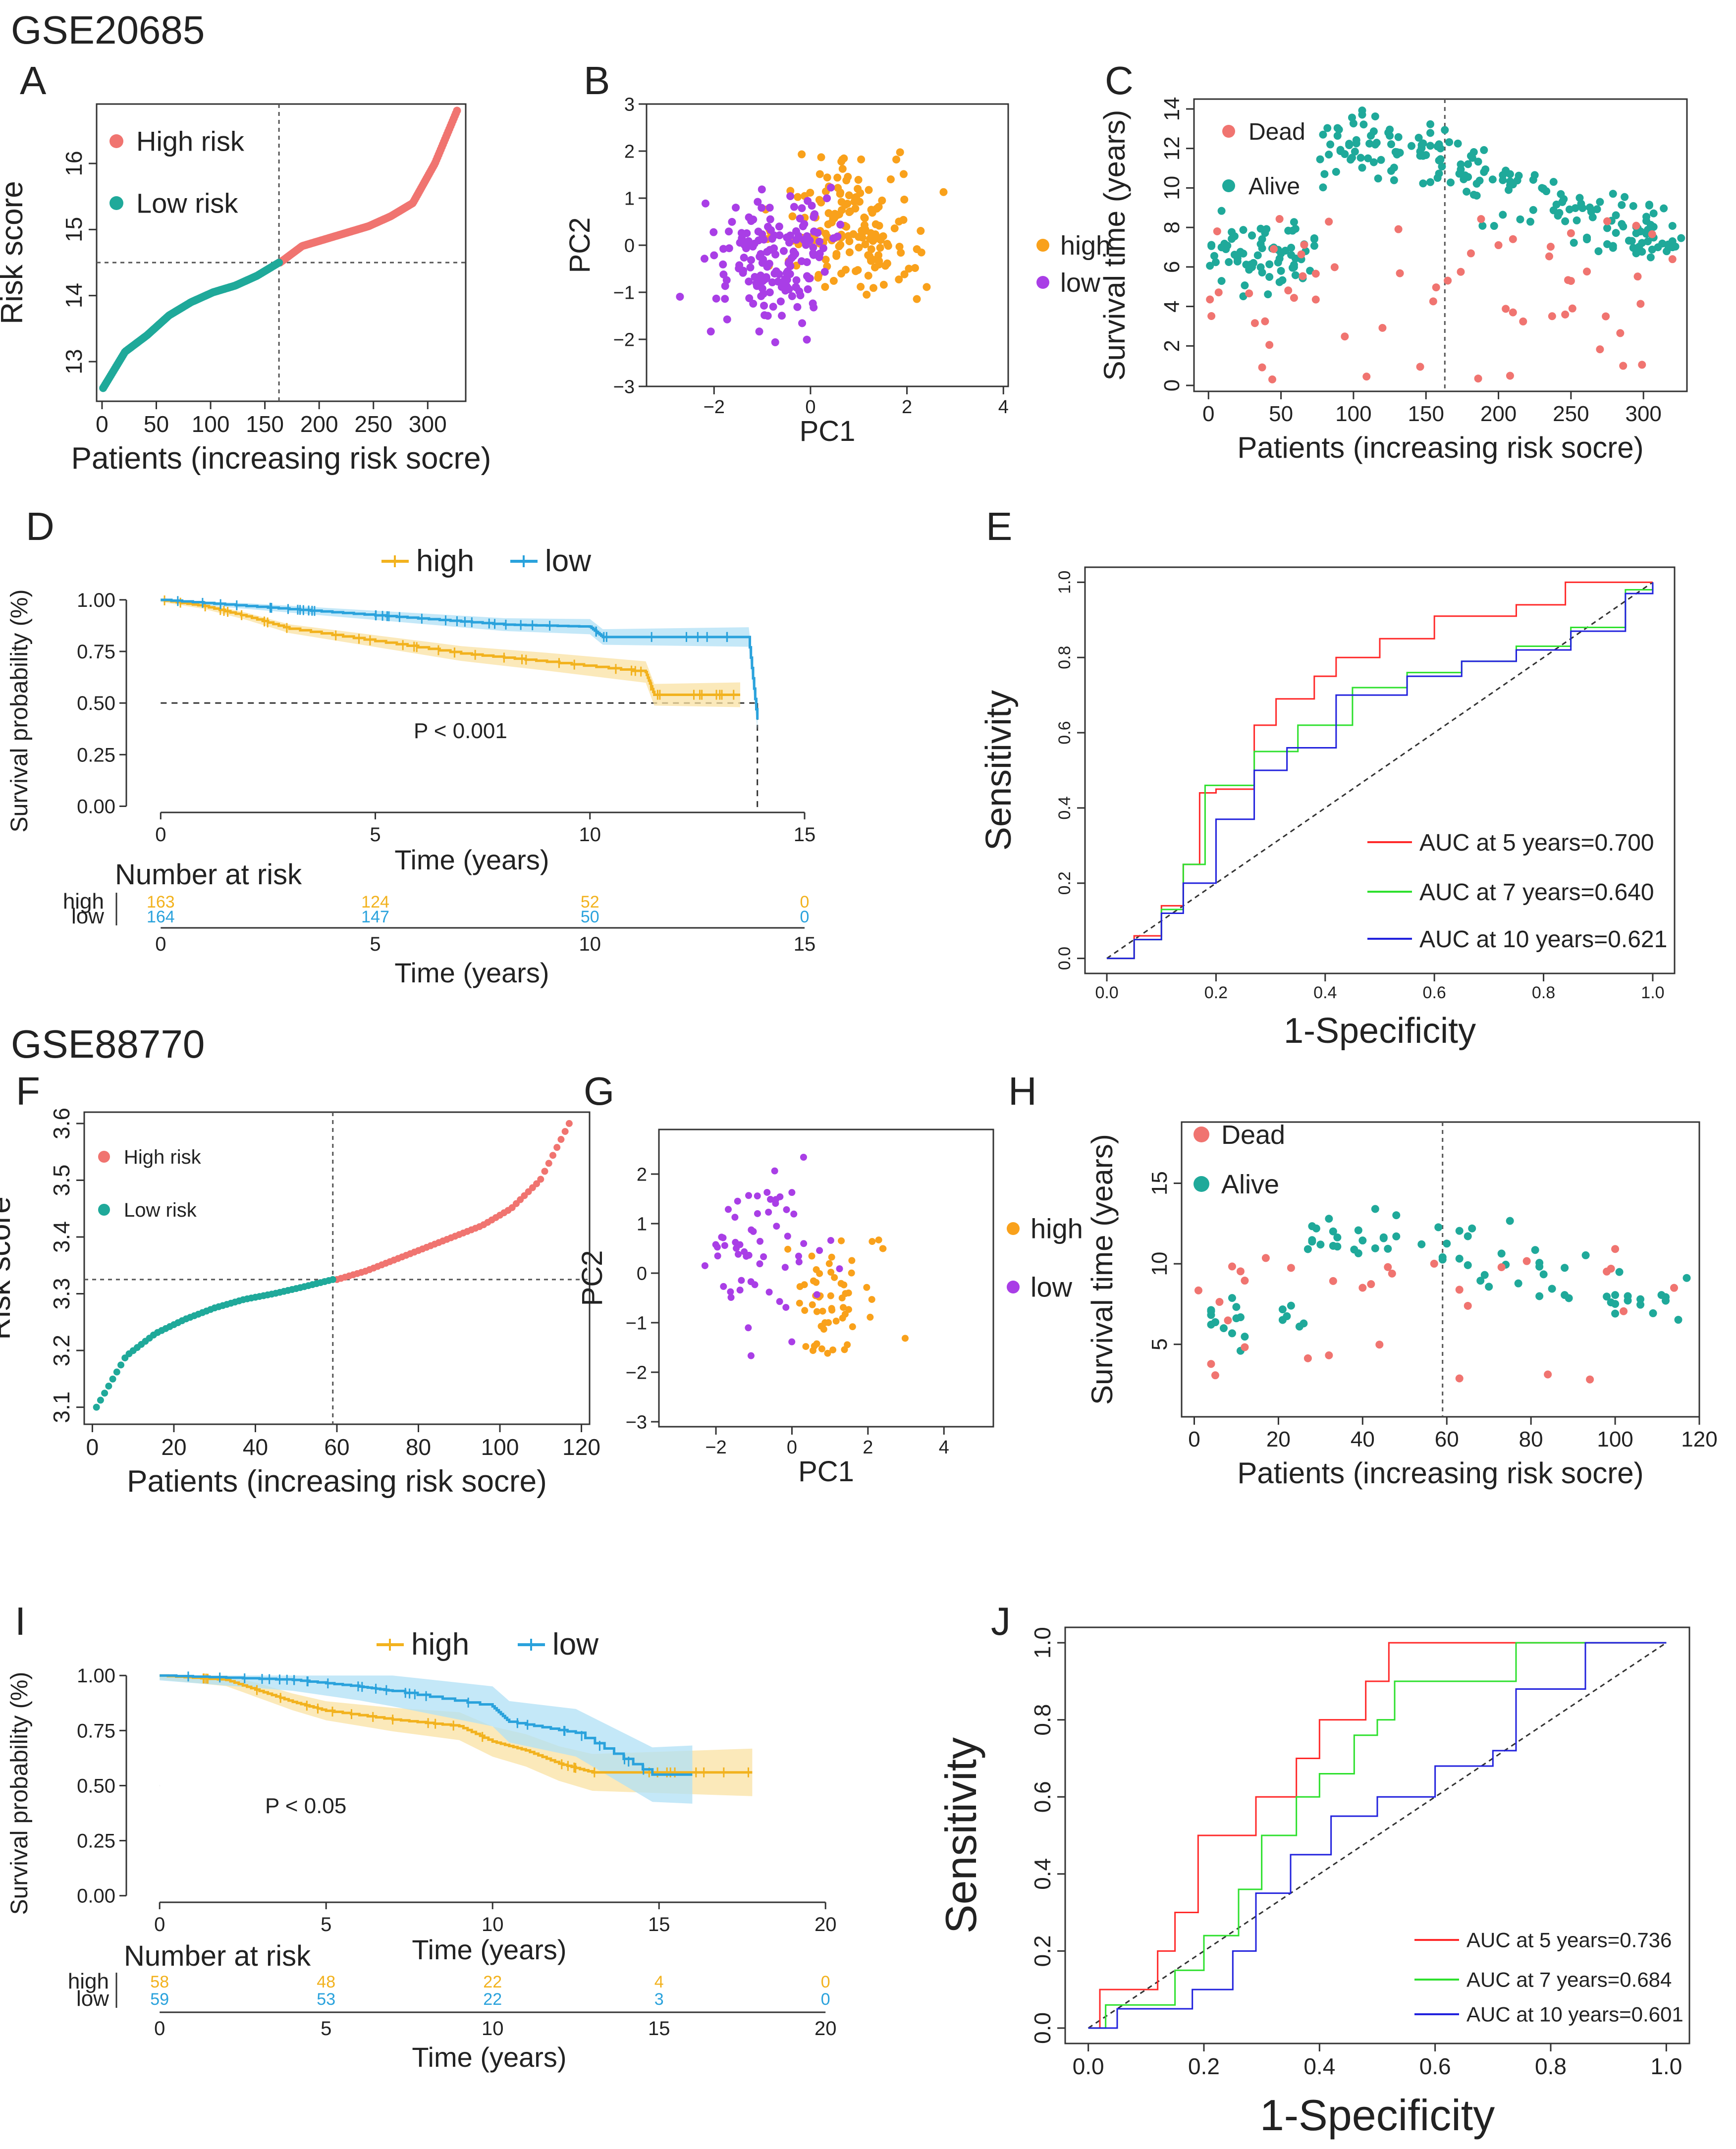 This screenshot has height=2149, width=1736. Describe the element at coordinates (1080, 283) in the screenshot. I see `legend-label: low` at that location.